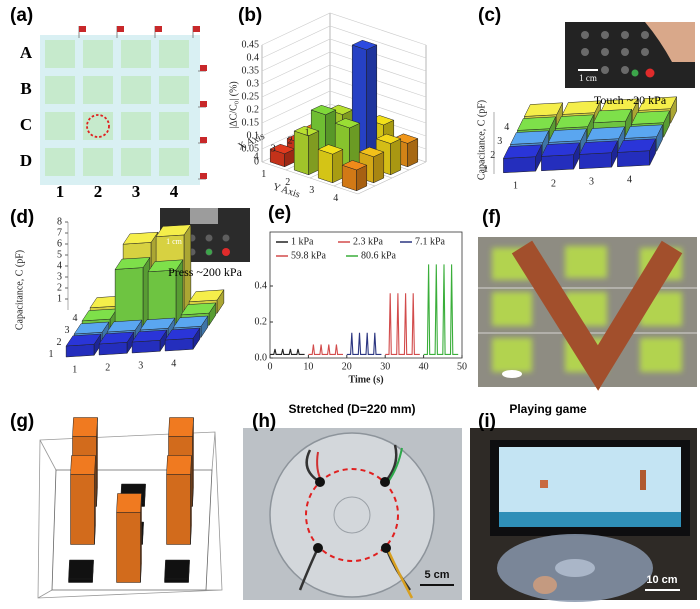 The height and width of the screenshot is (609, 700). I want to click on legend-label: 80.6 kPa, so click(379, 255).